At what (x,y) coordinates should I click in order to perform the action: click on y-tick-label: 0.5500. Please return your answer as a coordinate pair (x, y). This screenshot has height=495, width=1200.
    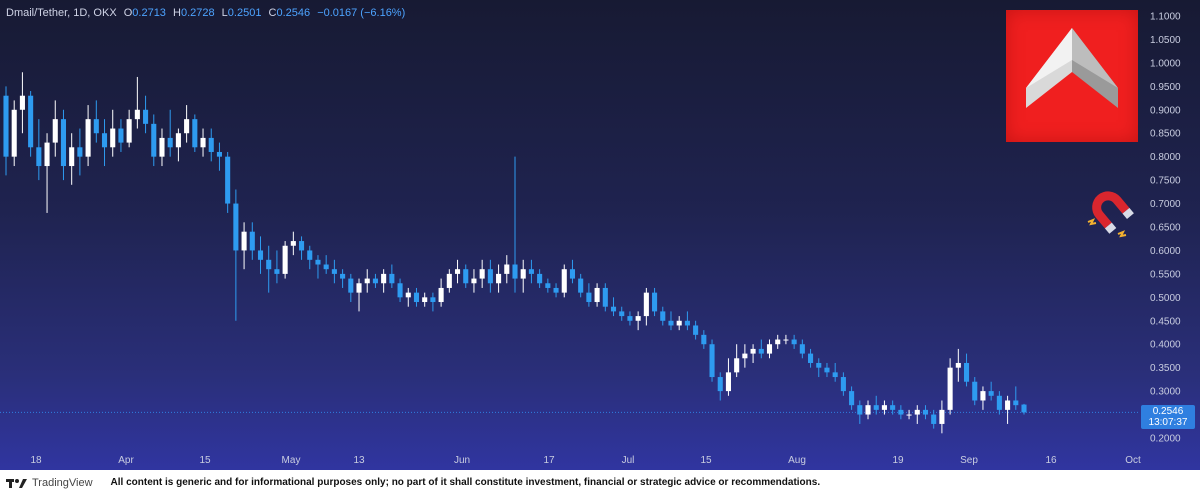
    Looking at the image, I should click on (1165, 274).